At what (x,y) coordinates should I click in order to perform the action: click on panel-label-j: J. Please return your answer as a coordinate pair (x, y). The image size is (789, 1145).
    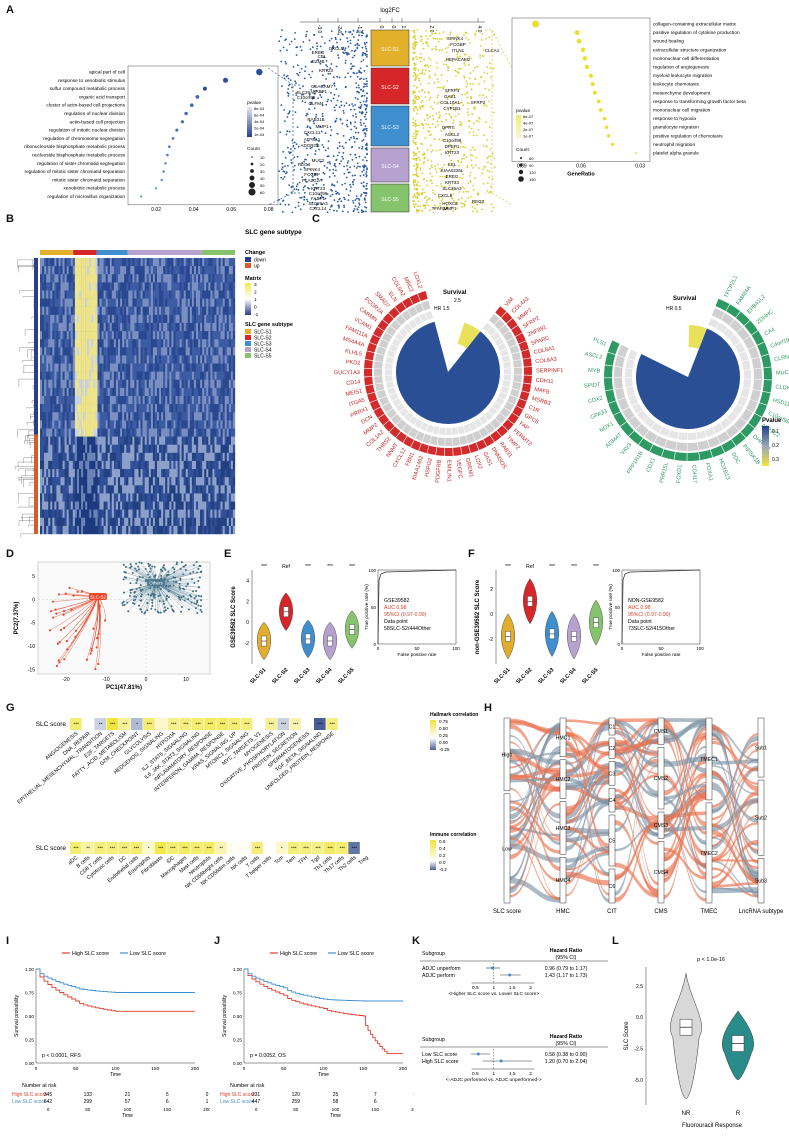
    Looking at the image, I should click on (217, 941).